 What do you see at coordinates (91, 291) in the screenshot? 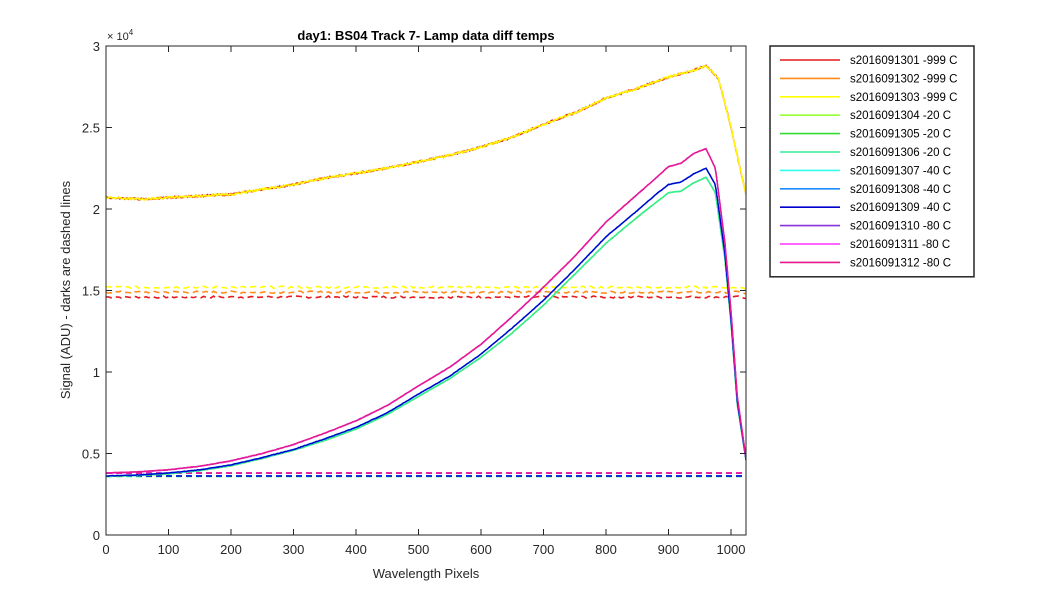
I see `y-tick-label: 1.5` at bounding box center [91, 291].